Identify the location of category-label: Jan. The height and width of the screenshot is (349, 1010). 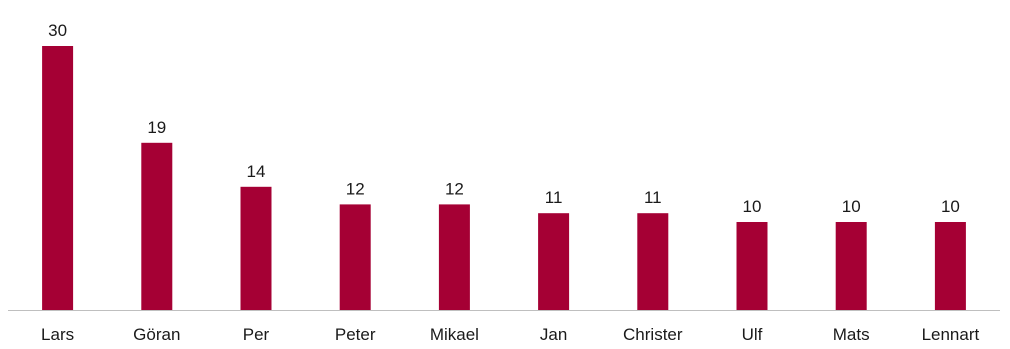
(553, 334).